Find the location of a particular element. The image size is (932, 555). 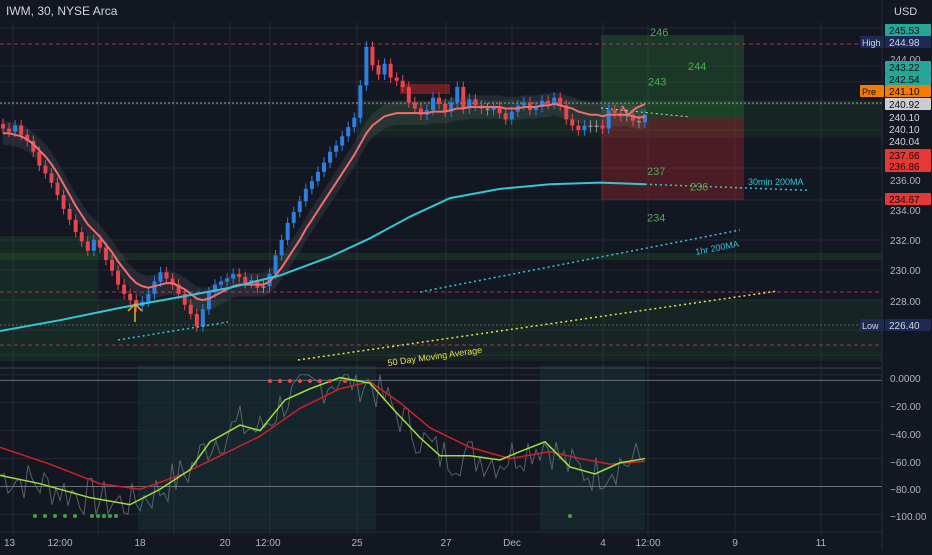

time-axis: 13 12:00 18 20 12:00 25 27 Dec 4 12:00 9 11 is located at coordinates (441, 540).